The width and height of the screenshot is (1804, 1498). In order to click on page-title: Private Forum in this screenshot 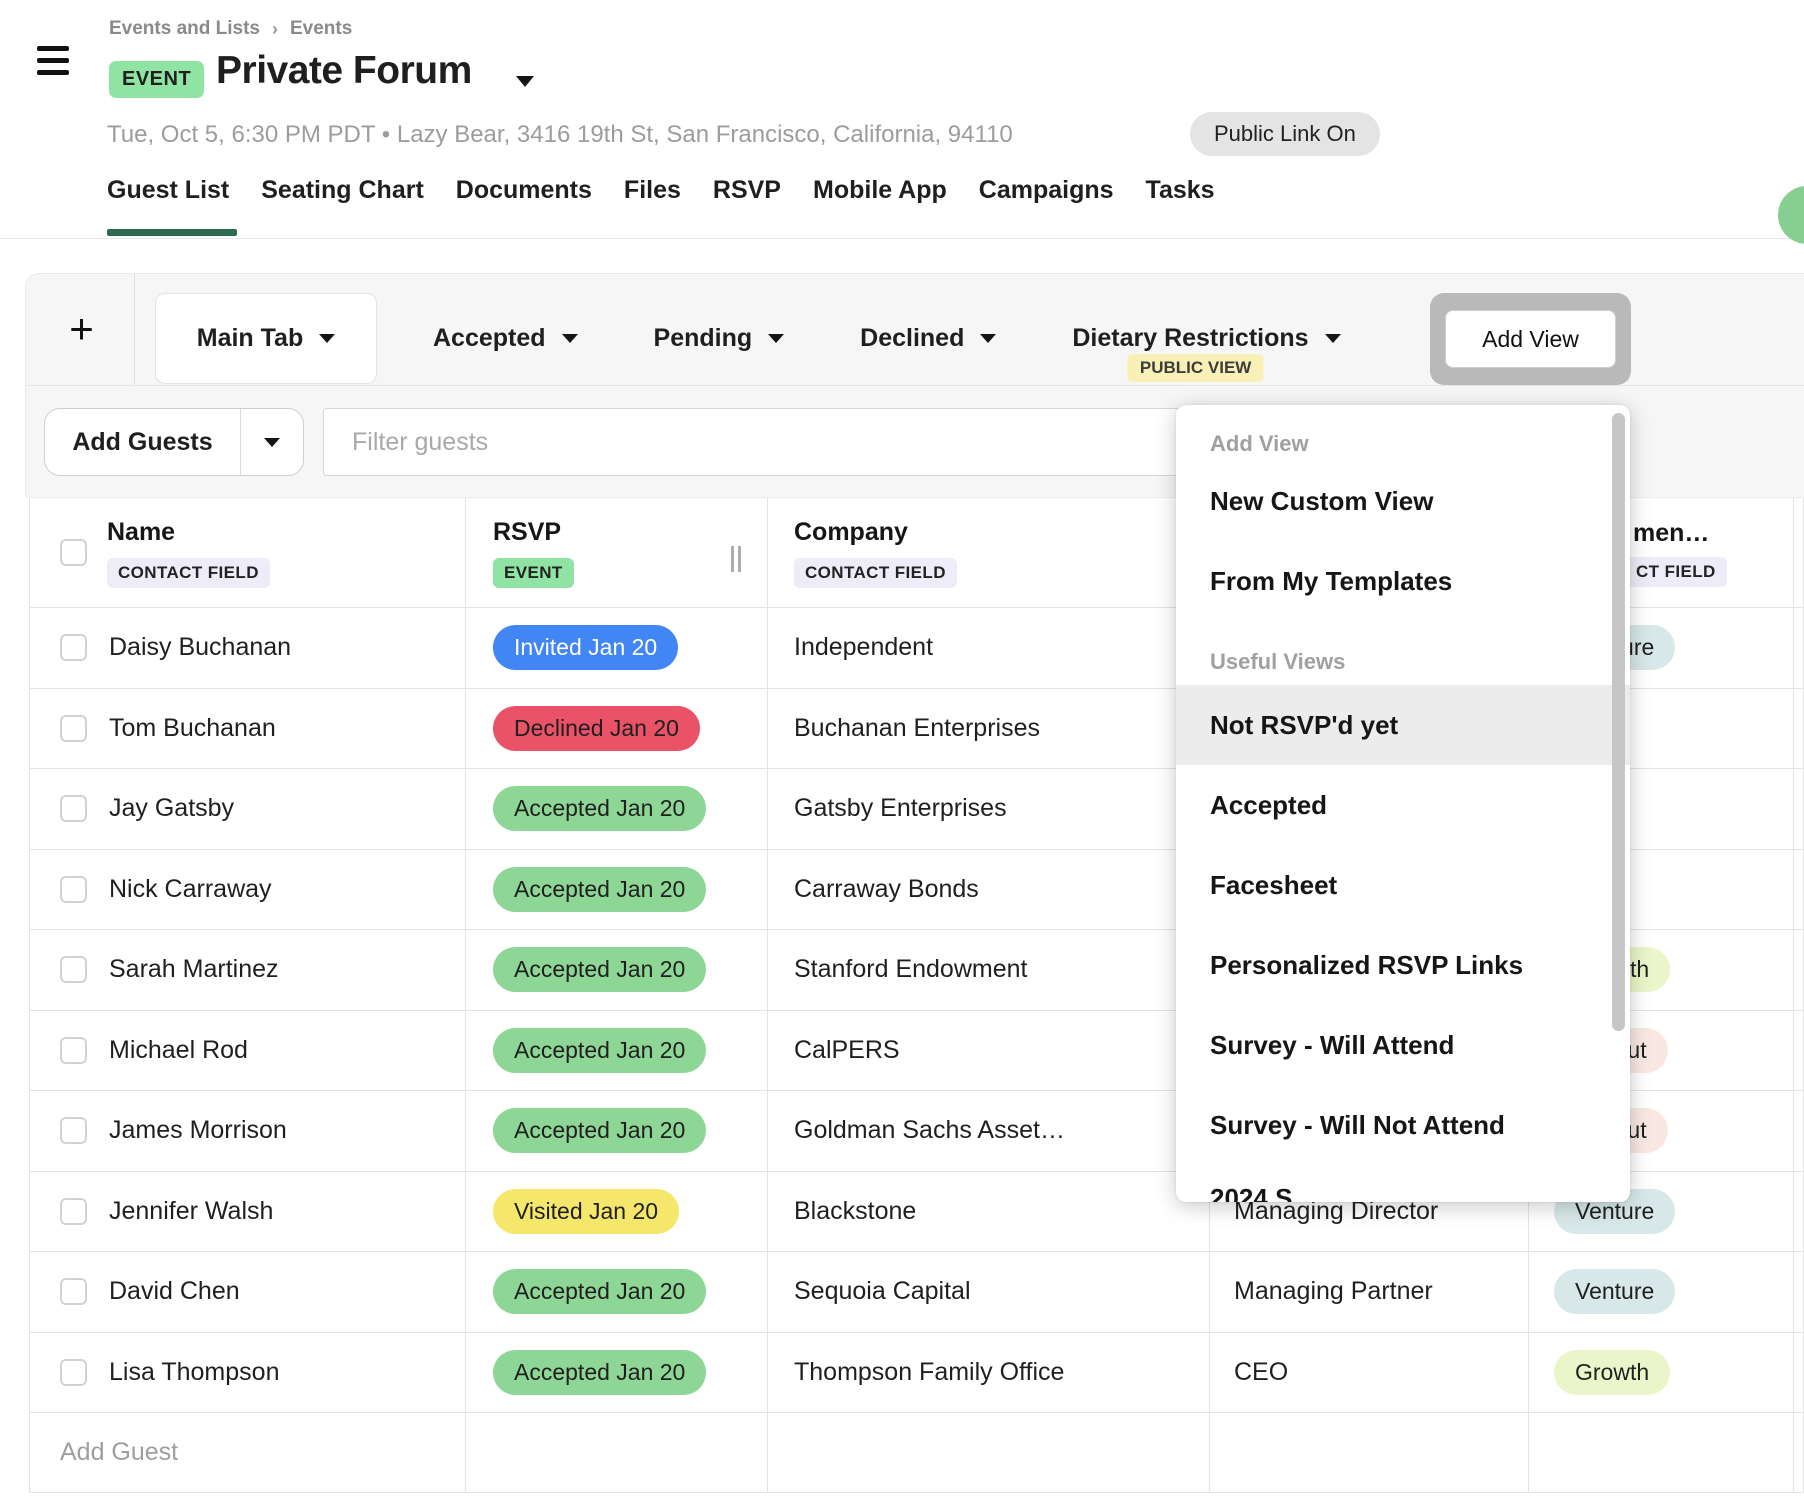, I will do `click(344, 70)`.